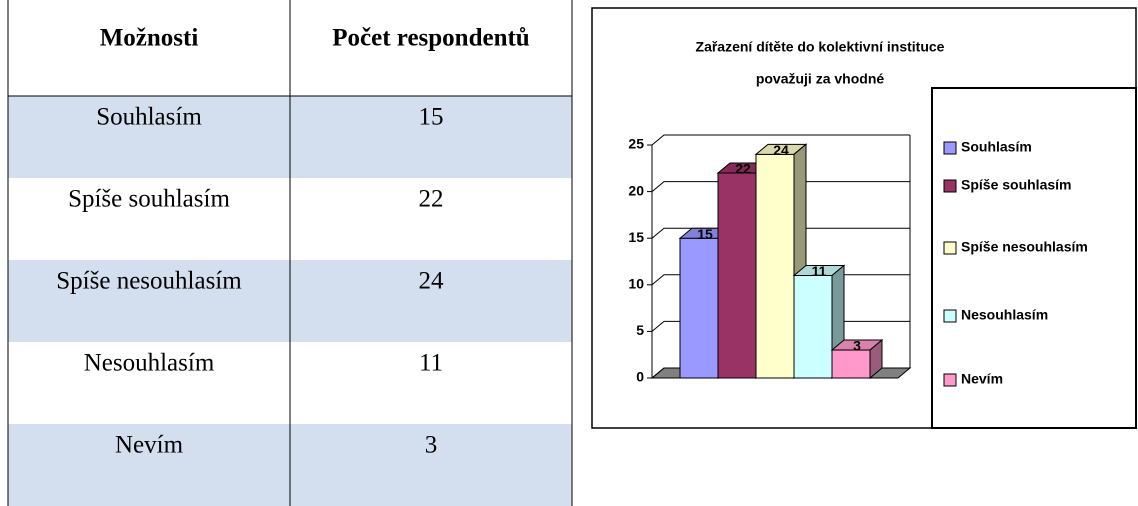 This screenshot has width=1138, height=506. I want to click on y-tick-label: 25, so click(636, 144).